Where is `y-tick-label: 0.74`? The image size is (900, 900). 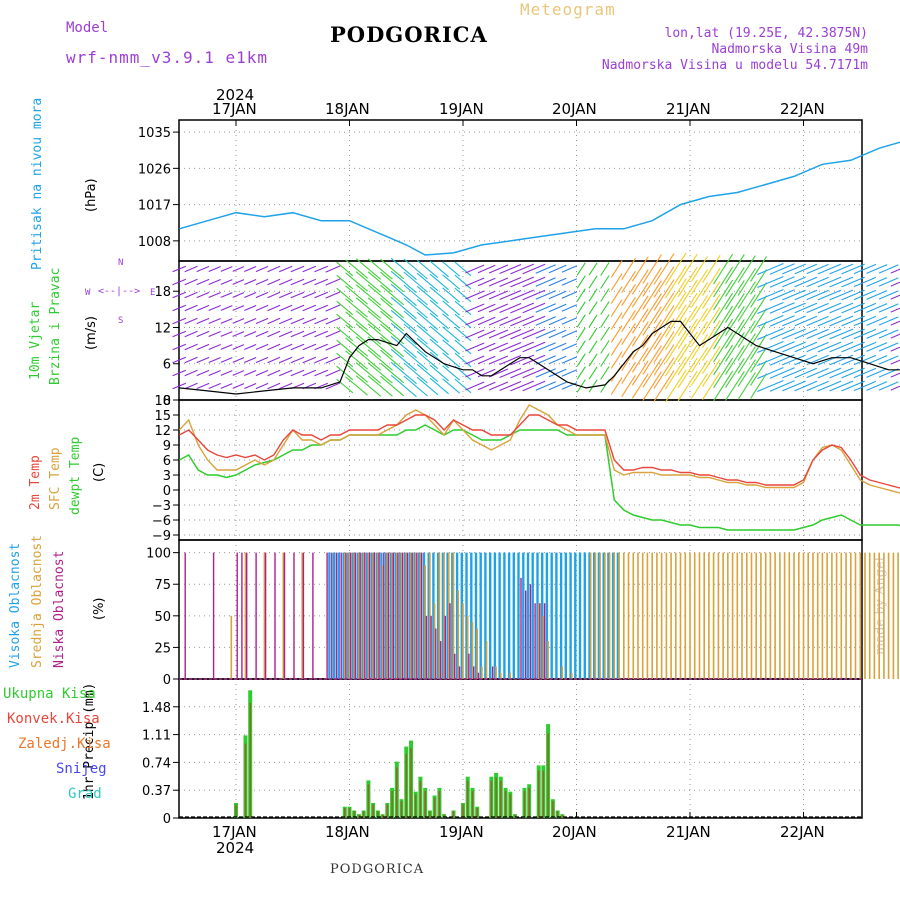
y-tick-label: 0.74 is located at coordinates (156, 763).